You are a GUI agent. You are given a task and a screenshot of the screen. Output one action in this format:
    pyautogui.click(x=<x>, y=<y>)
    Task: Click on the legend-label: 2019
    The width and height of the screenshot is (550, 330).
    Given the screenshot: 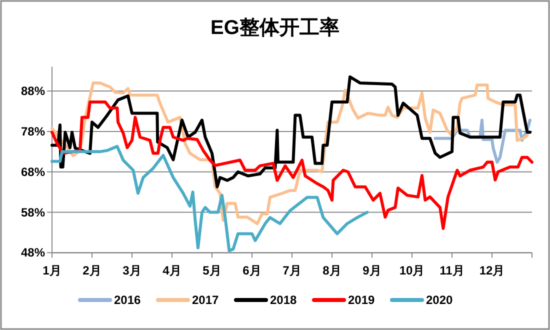 What is the action you would take?
    pyautogui.click(x=362, y=300)
    